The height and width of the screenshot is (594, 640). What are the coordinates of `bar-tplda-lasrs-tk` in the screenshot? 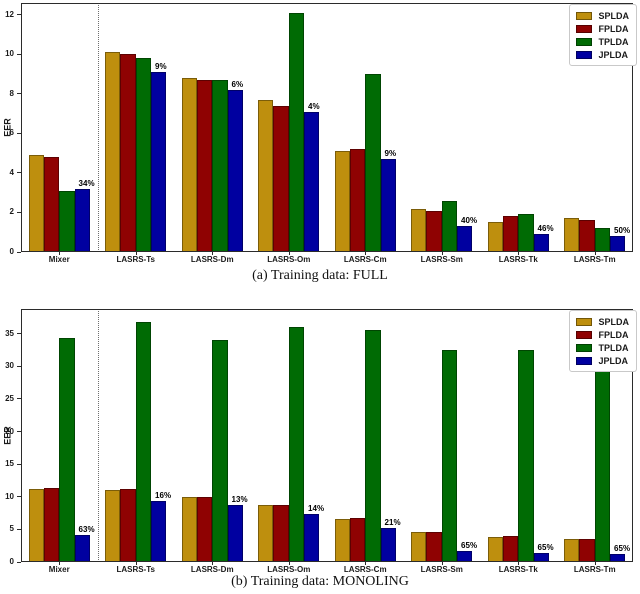 It's located at (526, 456).